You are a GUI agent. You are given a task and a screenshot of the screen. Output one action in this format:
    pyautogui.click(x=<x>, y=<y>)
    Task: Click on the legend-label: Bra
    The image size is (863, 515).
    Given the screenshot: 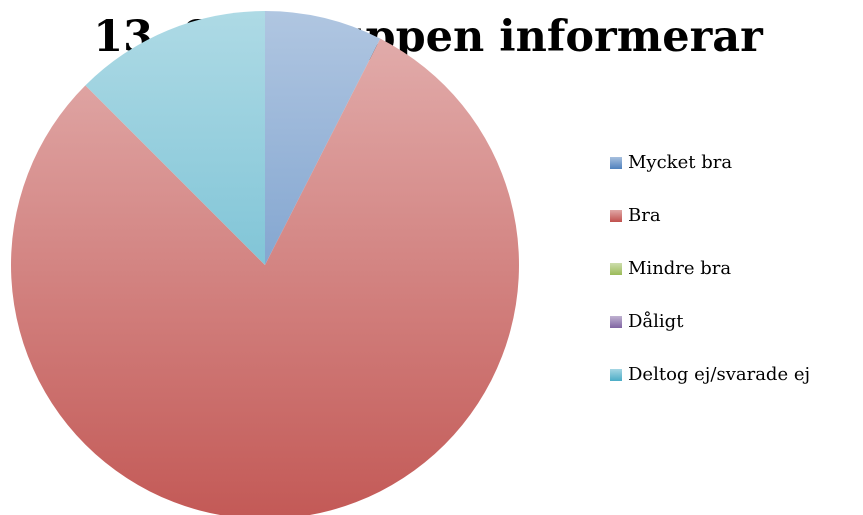 What is the action you would take?
    pyautogui.click(x=644, y=215)
    